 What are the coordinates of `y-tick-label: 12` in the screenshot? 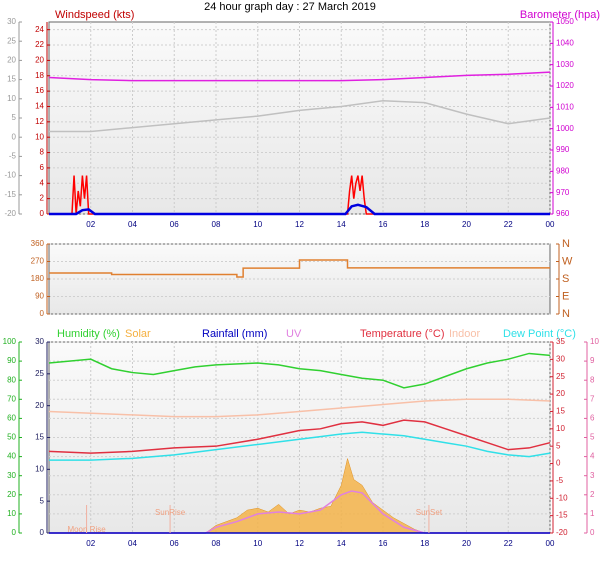 It's located at (39, 121).